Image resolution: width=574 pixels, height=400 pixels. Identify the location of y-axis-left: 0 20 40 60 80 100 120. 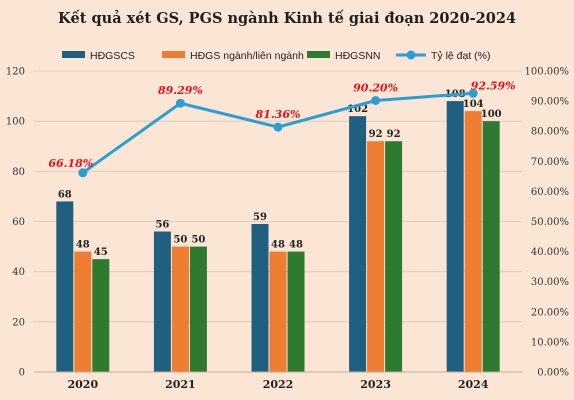
(15, 223).